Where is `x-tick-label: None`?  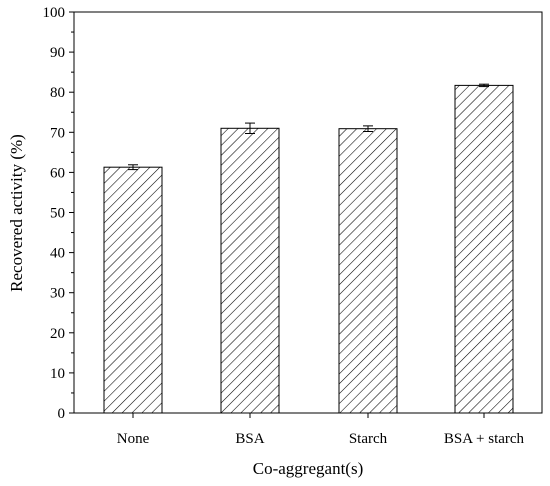
x-tick-label: None is located at coordinates (133, 439).